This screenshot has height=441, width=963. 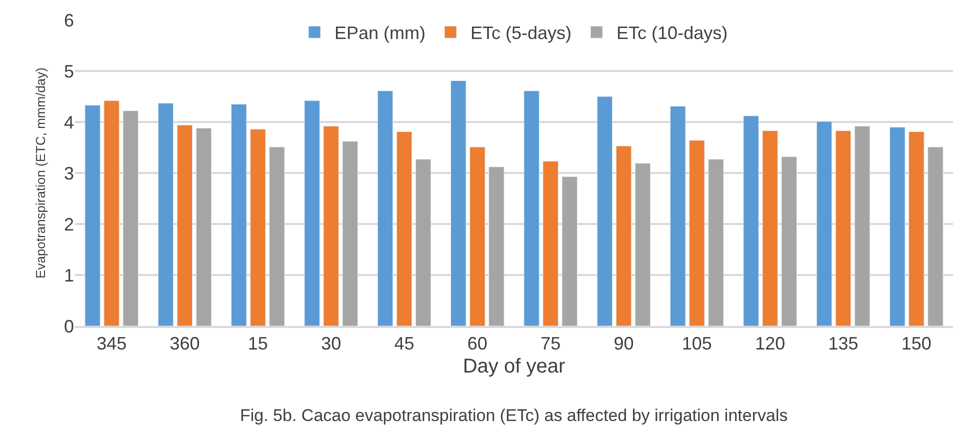 What do you see at coordinates (69, 20) in the screenshot?
I see `y-tick-label: 6` at bounding box center [69, 20].